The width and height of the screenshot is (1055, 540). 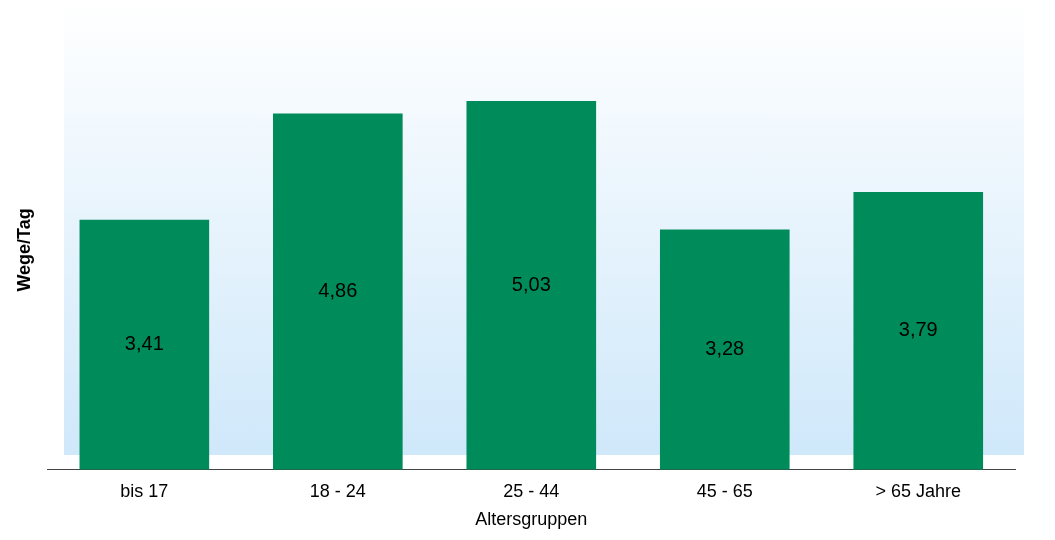 I want to click on x-tick-label: 25 - 44, so click(x=531, y=490).